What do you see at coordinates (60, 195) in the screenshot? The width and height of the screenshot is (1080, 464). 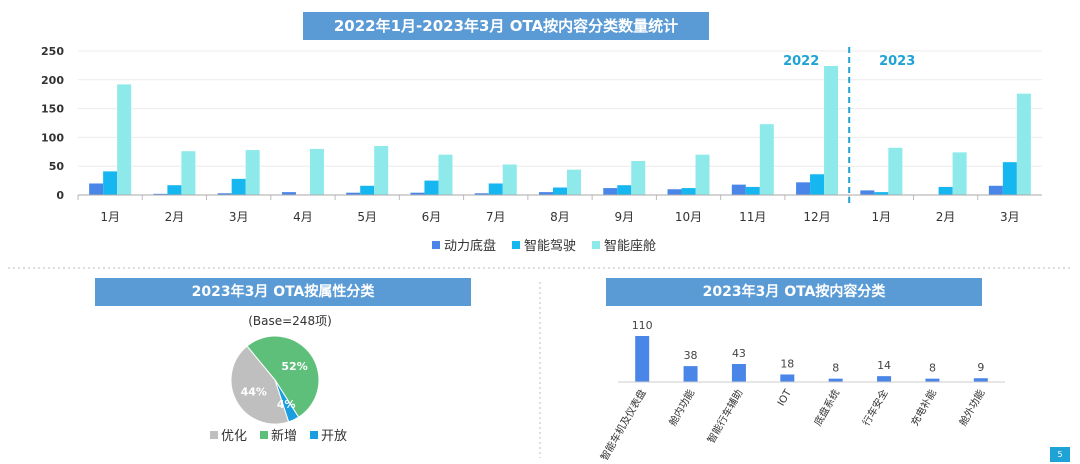 I see `main-y-tick-label: 0` at bounding box center [60, 195].